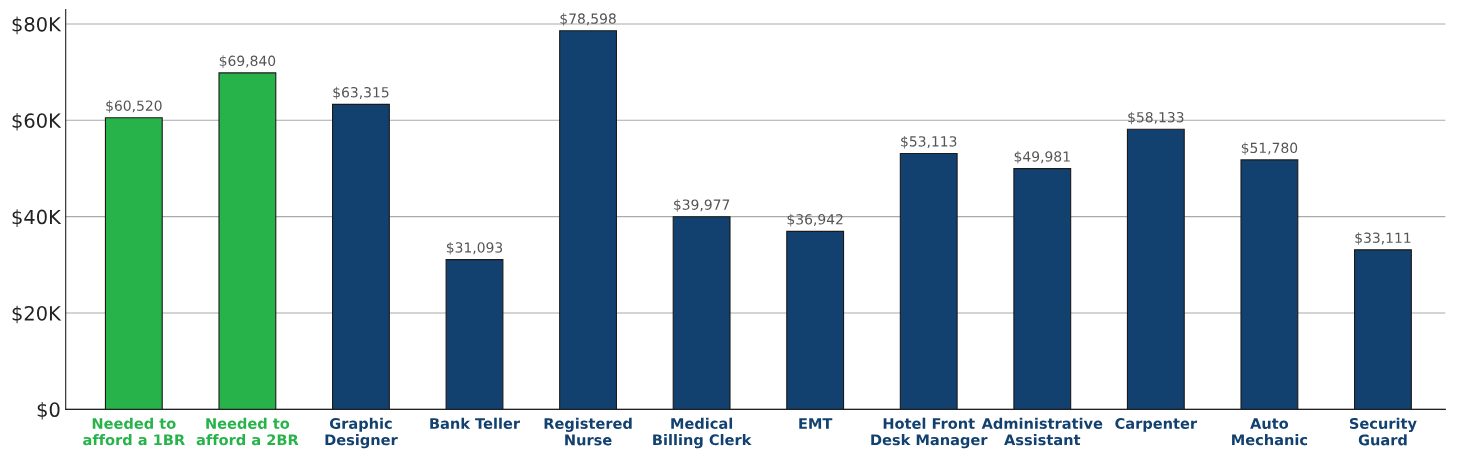 The width and height of the screenshot is (1460, 476). I want to click on data-label: $63,315, so click(361, 93).